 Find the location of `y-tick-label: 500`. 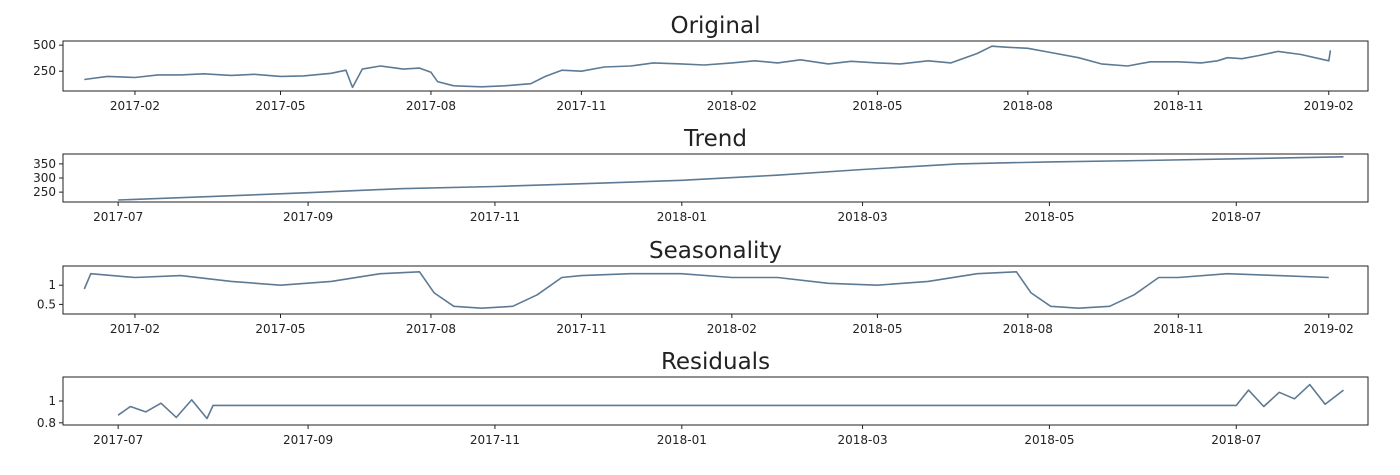

y-tick-label: 500 is located at coordinates (44, 45).